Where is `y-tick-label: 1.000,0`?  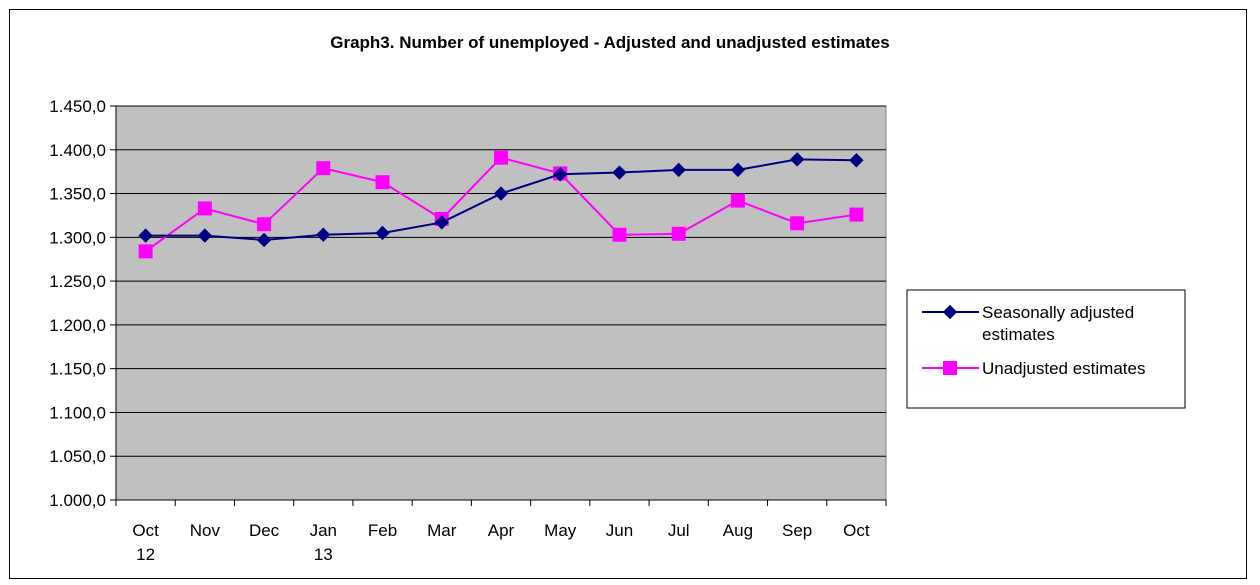 y-tick-label: 1.000,0 is located at coordinates (77, 500).